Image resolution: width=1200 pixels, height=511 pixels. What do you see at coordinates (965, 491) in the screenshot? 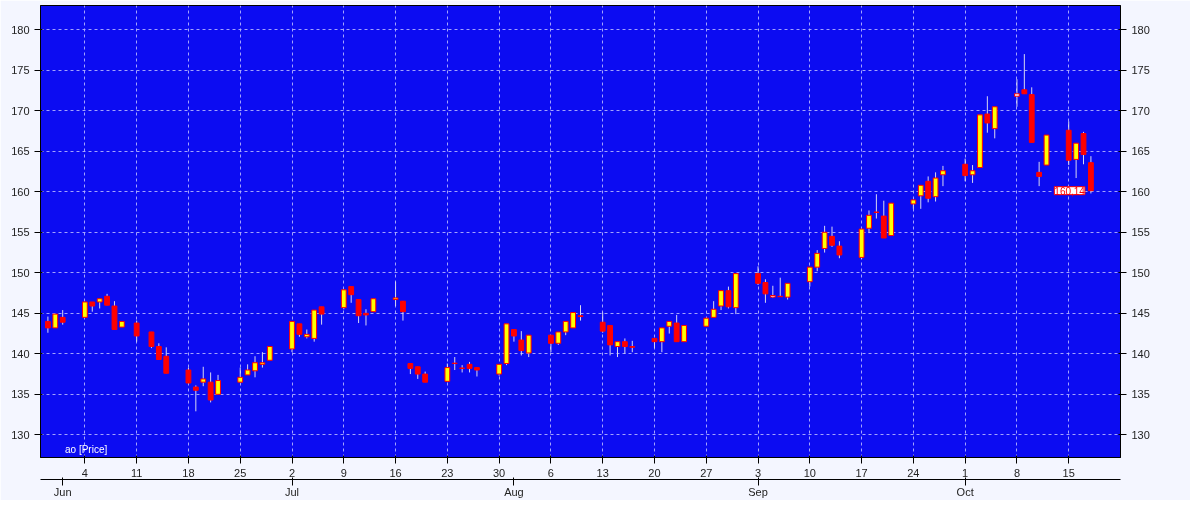
I see `x2-tick-label: Oct` at bounding box center [965, 491].